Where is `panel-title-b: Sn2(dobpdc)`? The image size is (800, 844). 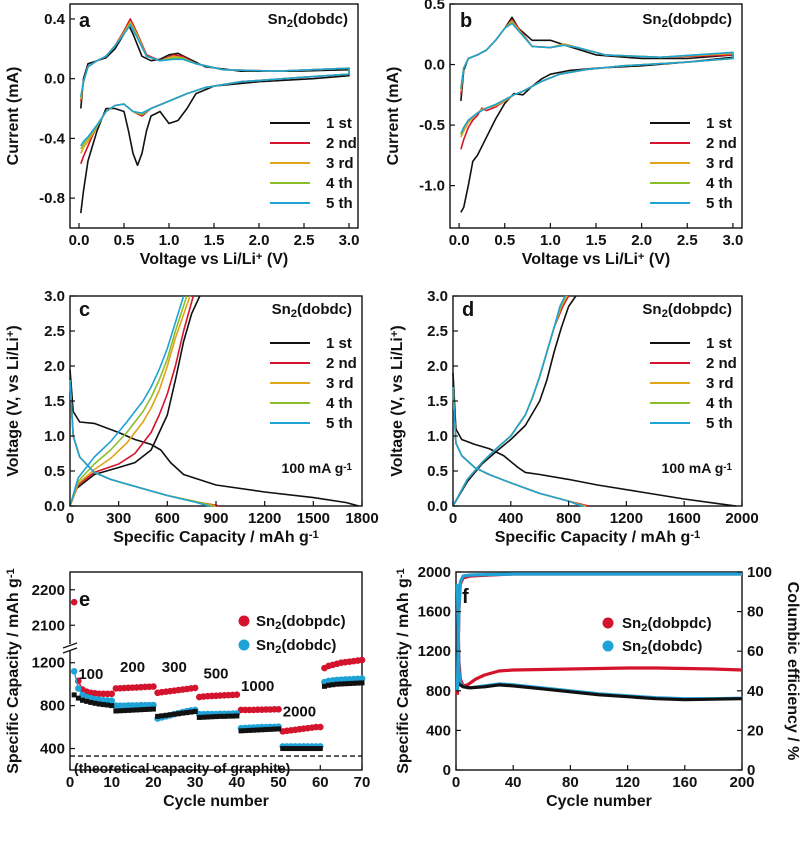 panel-title-b: Sn2(dobpdc) is located at coordinates (687, 20).